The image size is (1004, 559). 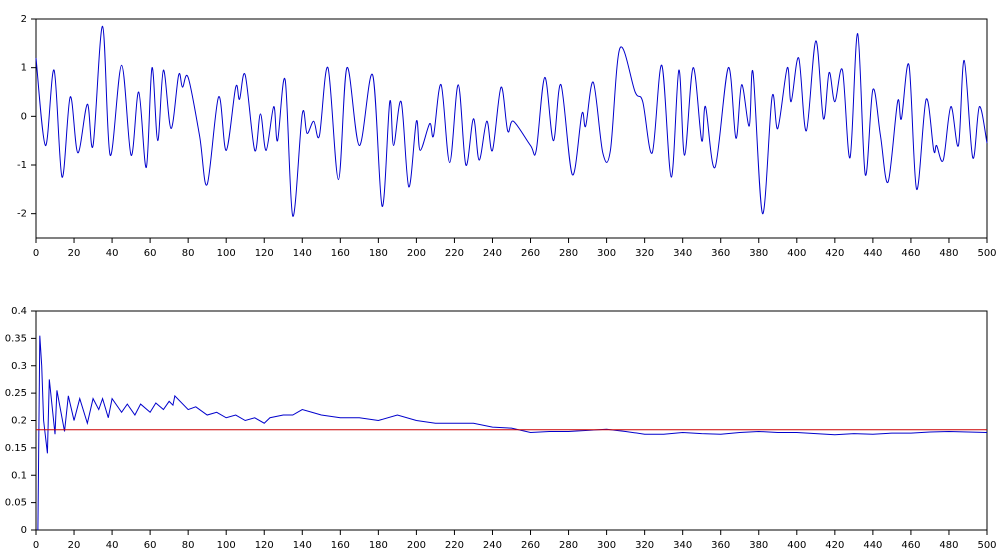 What do you see at coordinates (16, 393) in the screenshot?
I see `y-tick-label: 0.25` at bounding box center [16, 393].